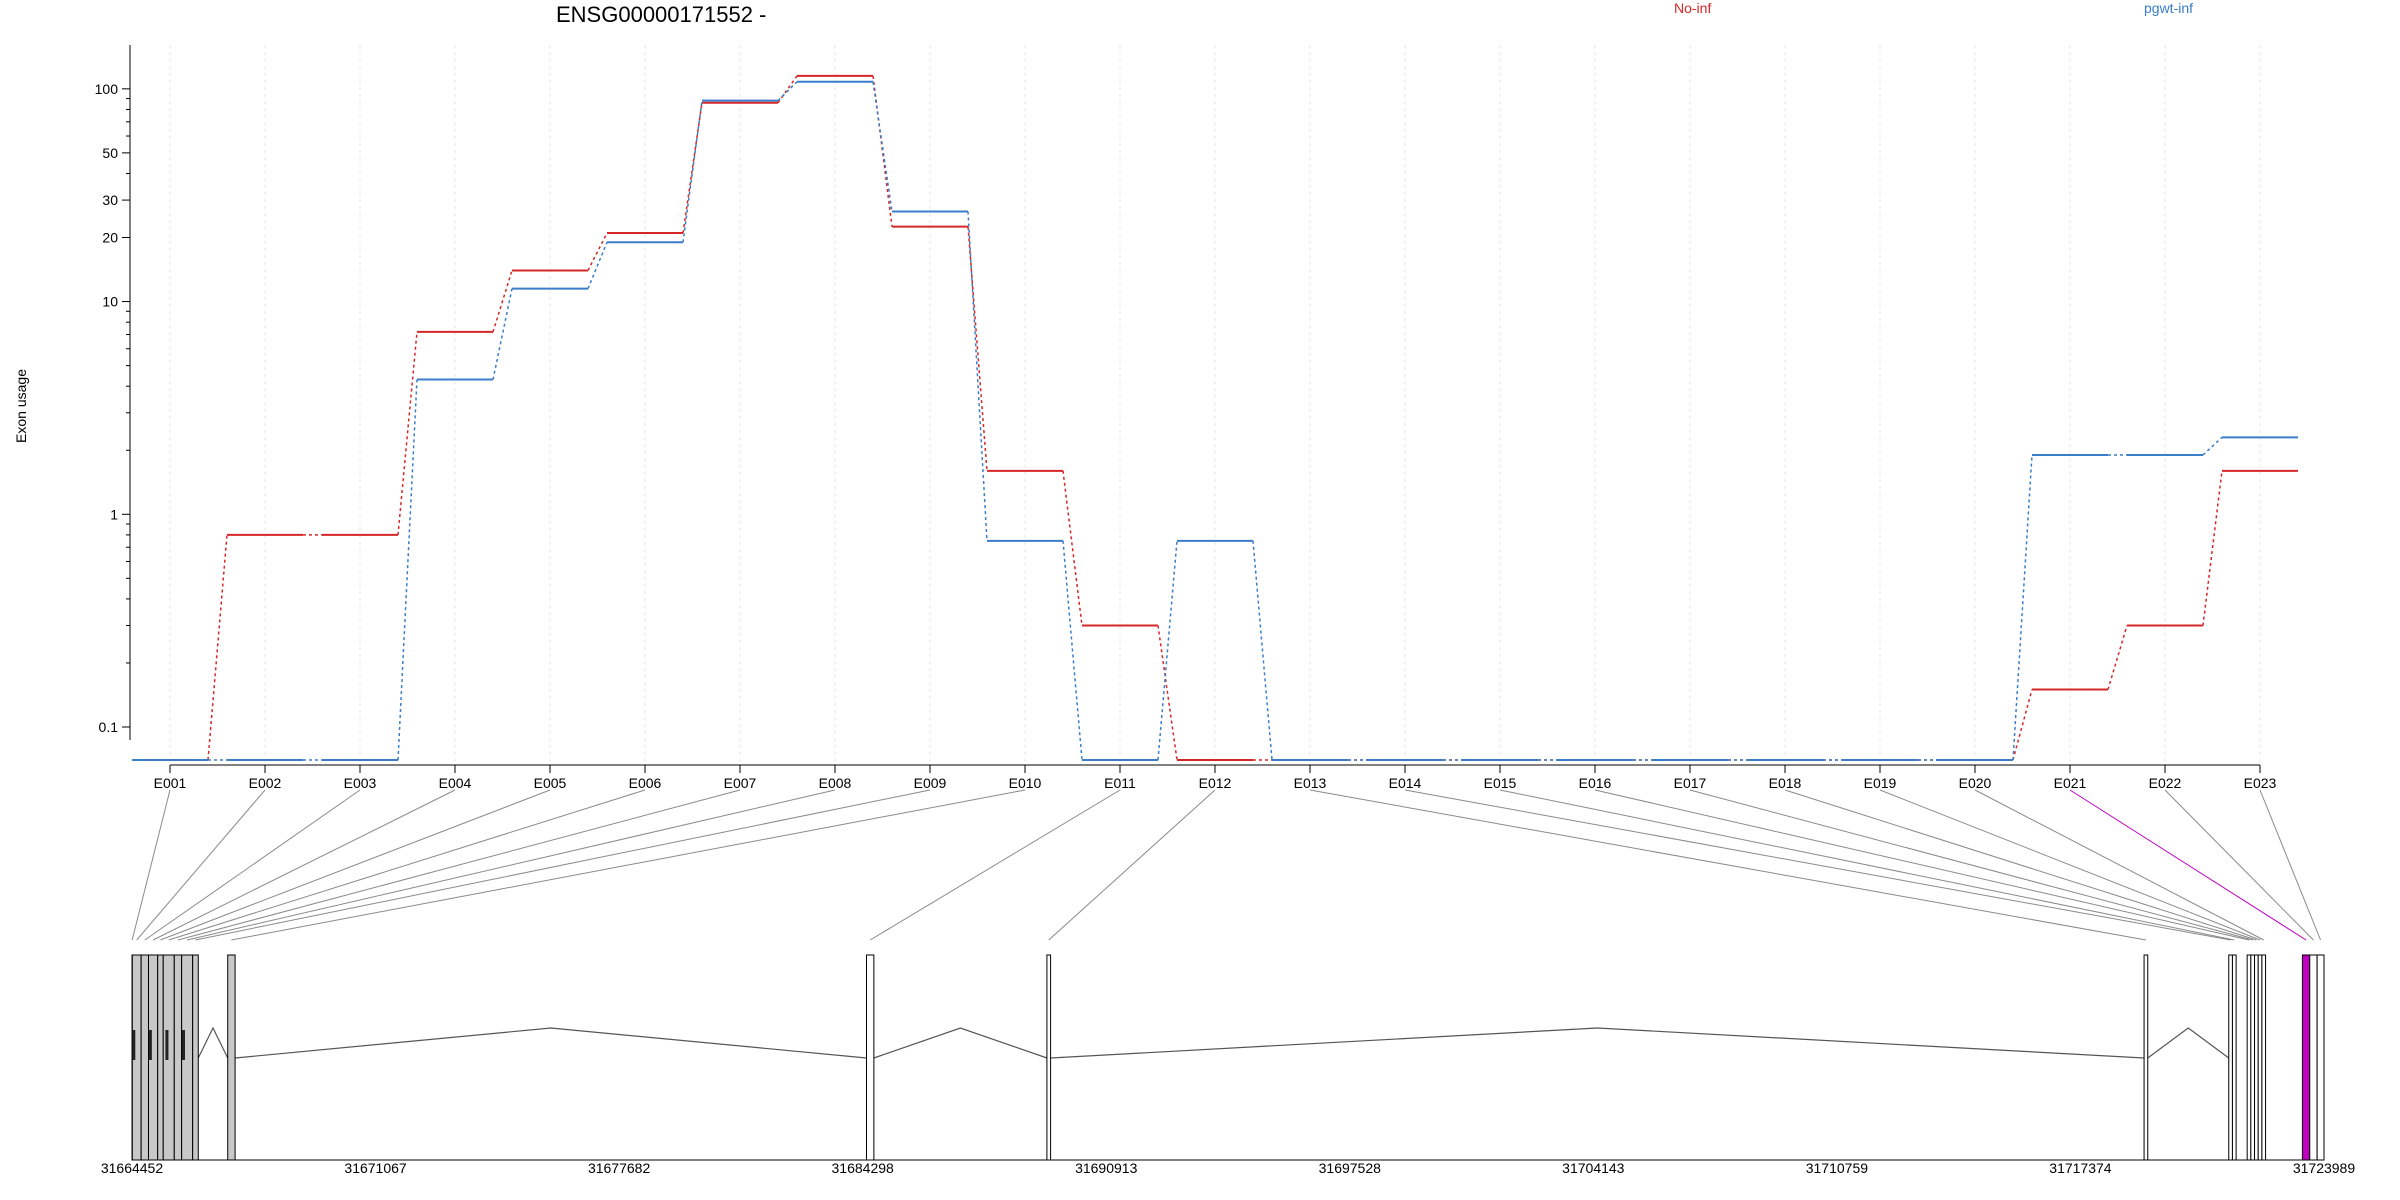  What do you see at coordinates (1500, 783) in the screenshot?
I see `x-tick-label: E015` at bounding box center [1500, 783].